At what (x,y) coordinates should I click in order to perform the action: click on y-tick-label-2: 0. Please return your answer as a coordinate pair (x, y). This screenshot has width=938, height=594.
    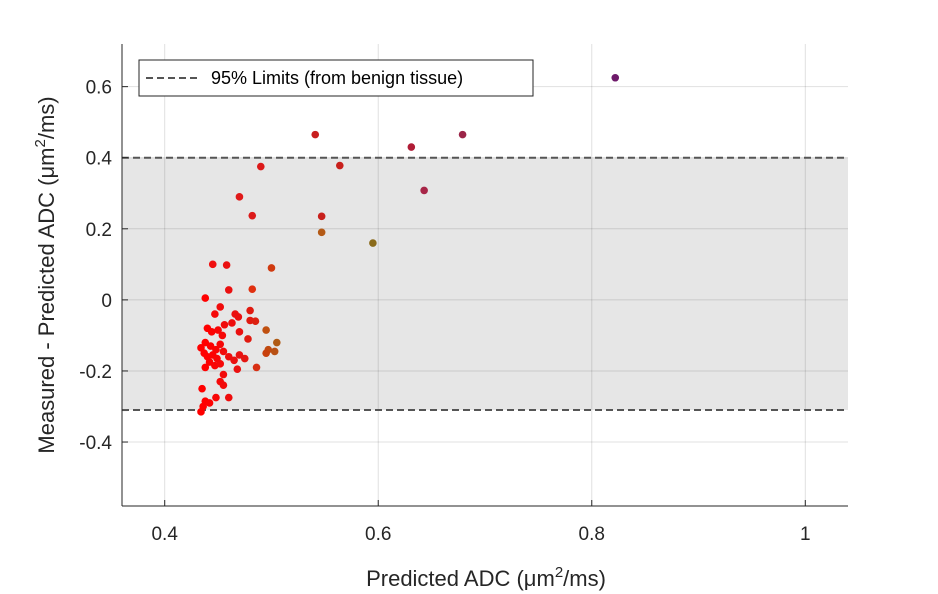
    Looking at the image, I should click on (106, 301).